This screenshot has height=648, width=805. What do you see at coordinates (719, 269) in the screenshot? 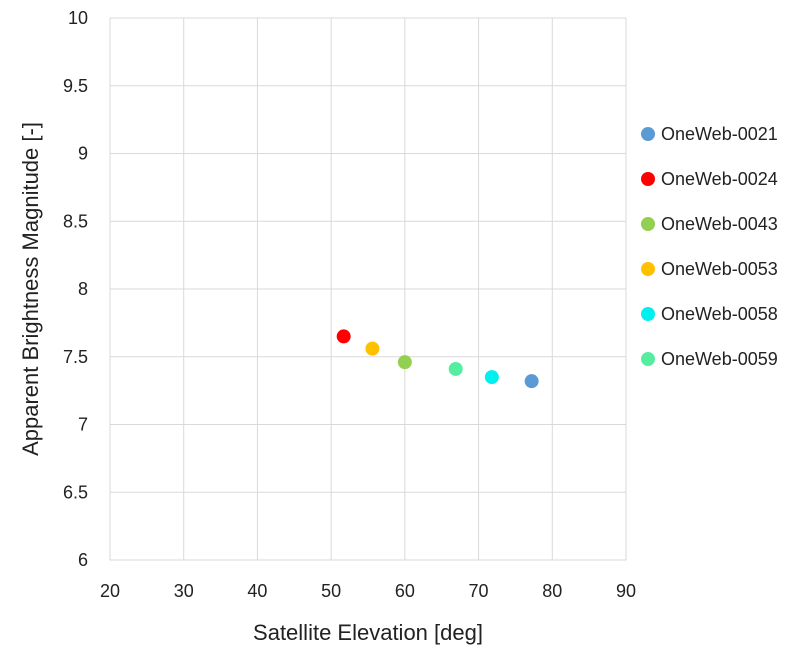
I see `legend-label: OneWeb-0053` at bounding box center [719, 269].